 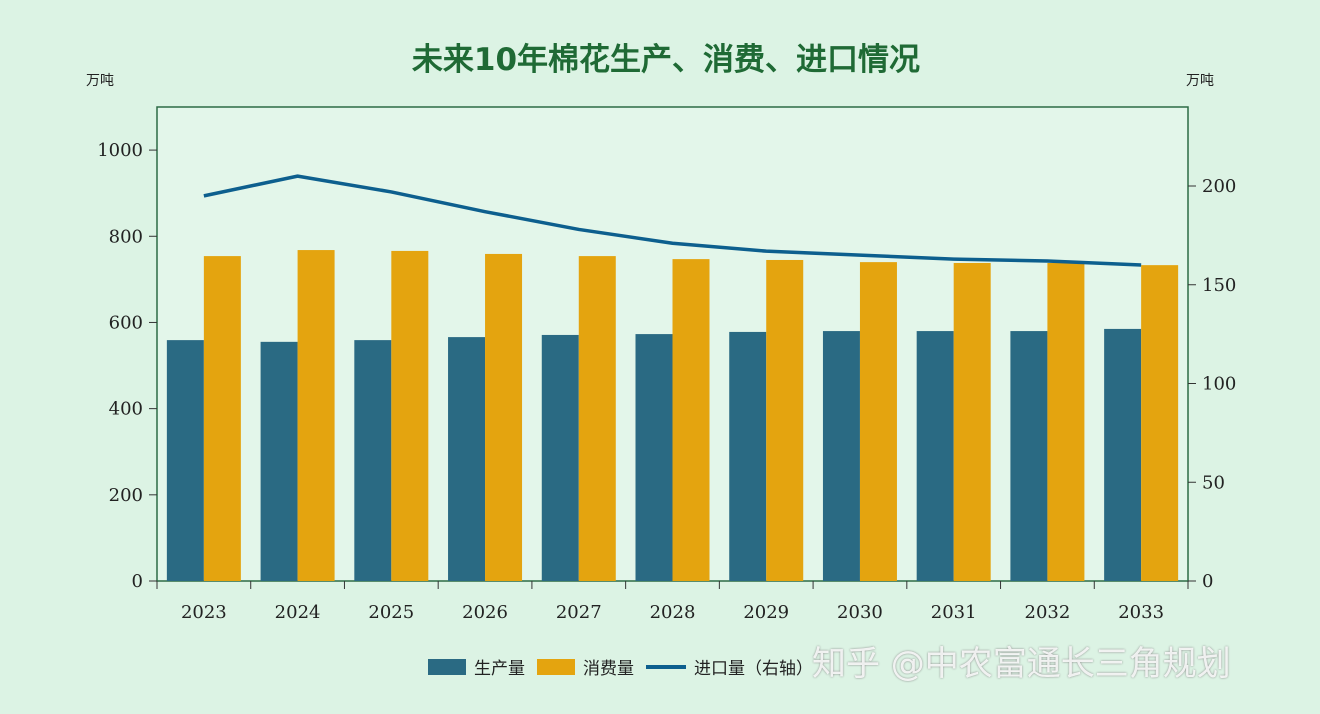 I want to click on x-tick-label: 2023, so click(x=204, y=612).